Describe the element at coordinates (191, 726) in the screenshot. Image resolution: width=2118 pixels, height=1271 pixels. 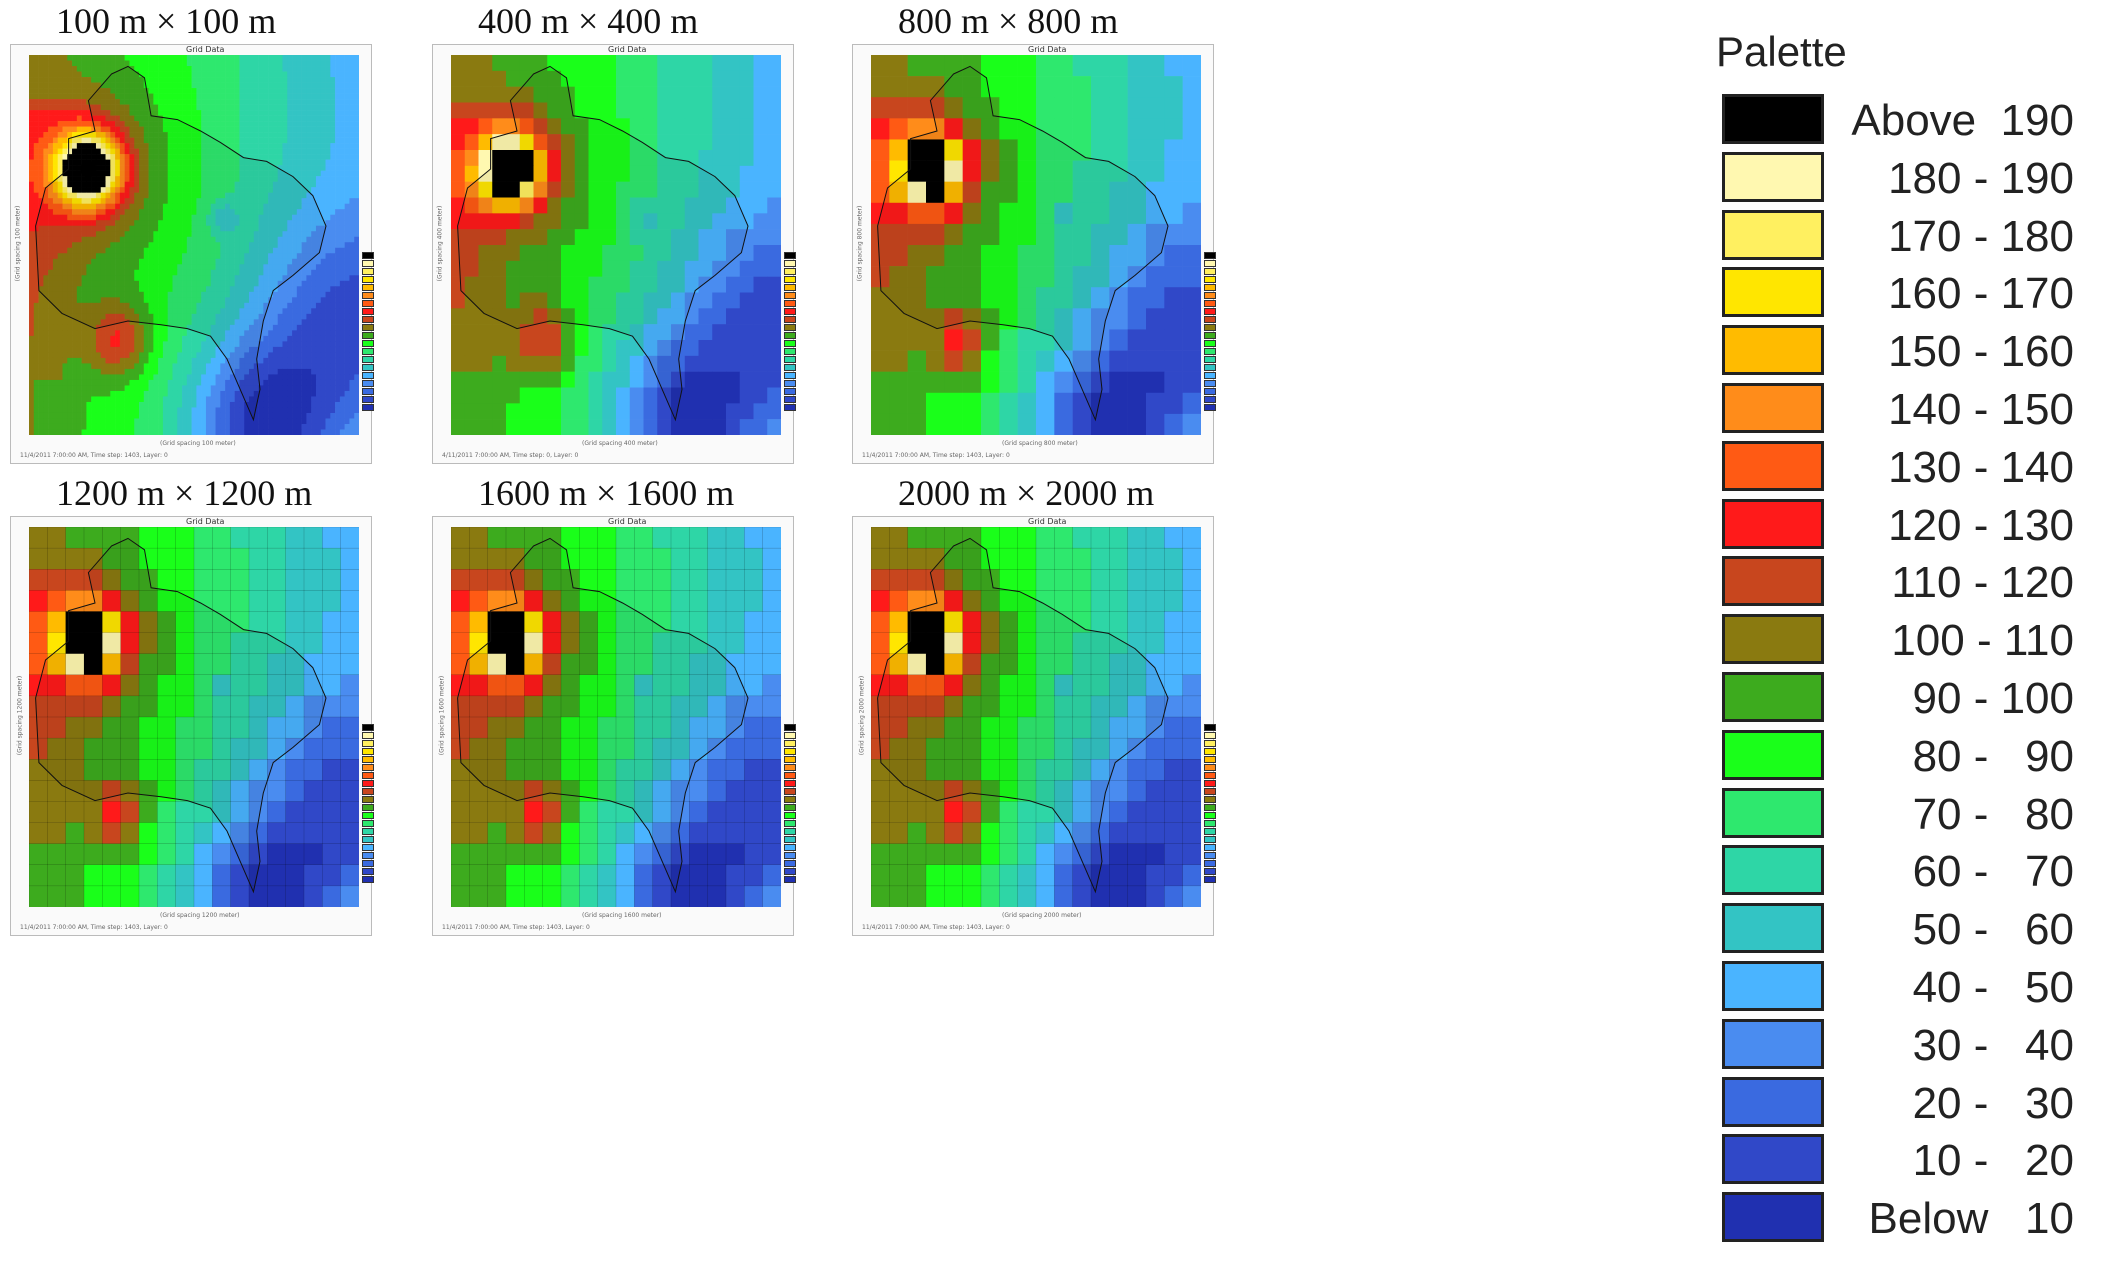
I see `grid-data-window: Grid Data` at that location.